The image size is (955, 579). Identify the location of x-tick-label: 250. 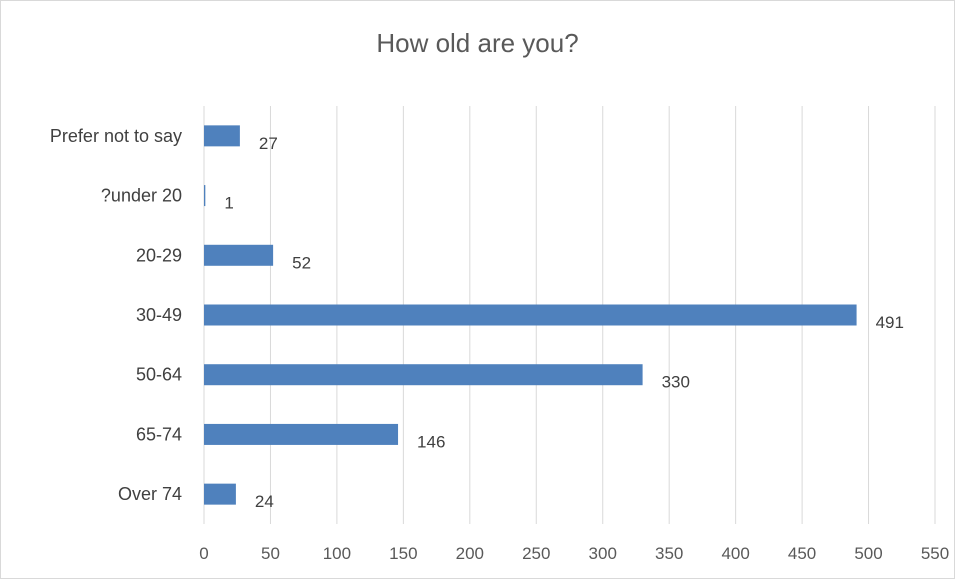
(536, 553).